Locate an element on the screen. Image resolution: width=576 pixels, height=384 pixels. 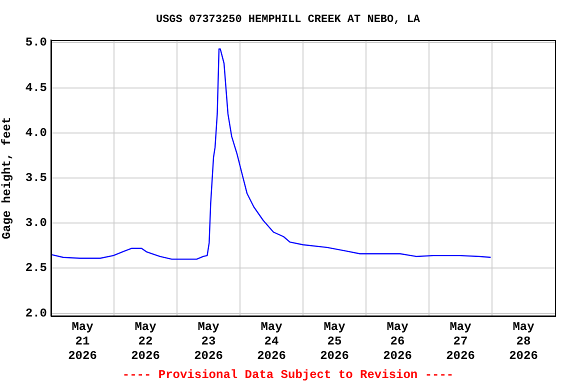
y-tick-label: 4.5 is located at coordinates (36, 87).